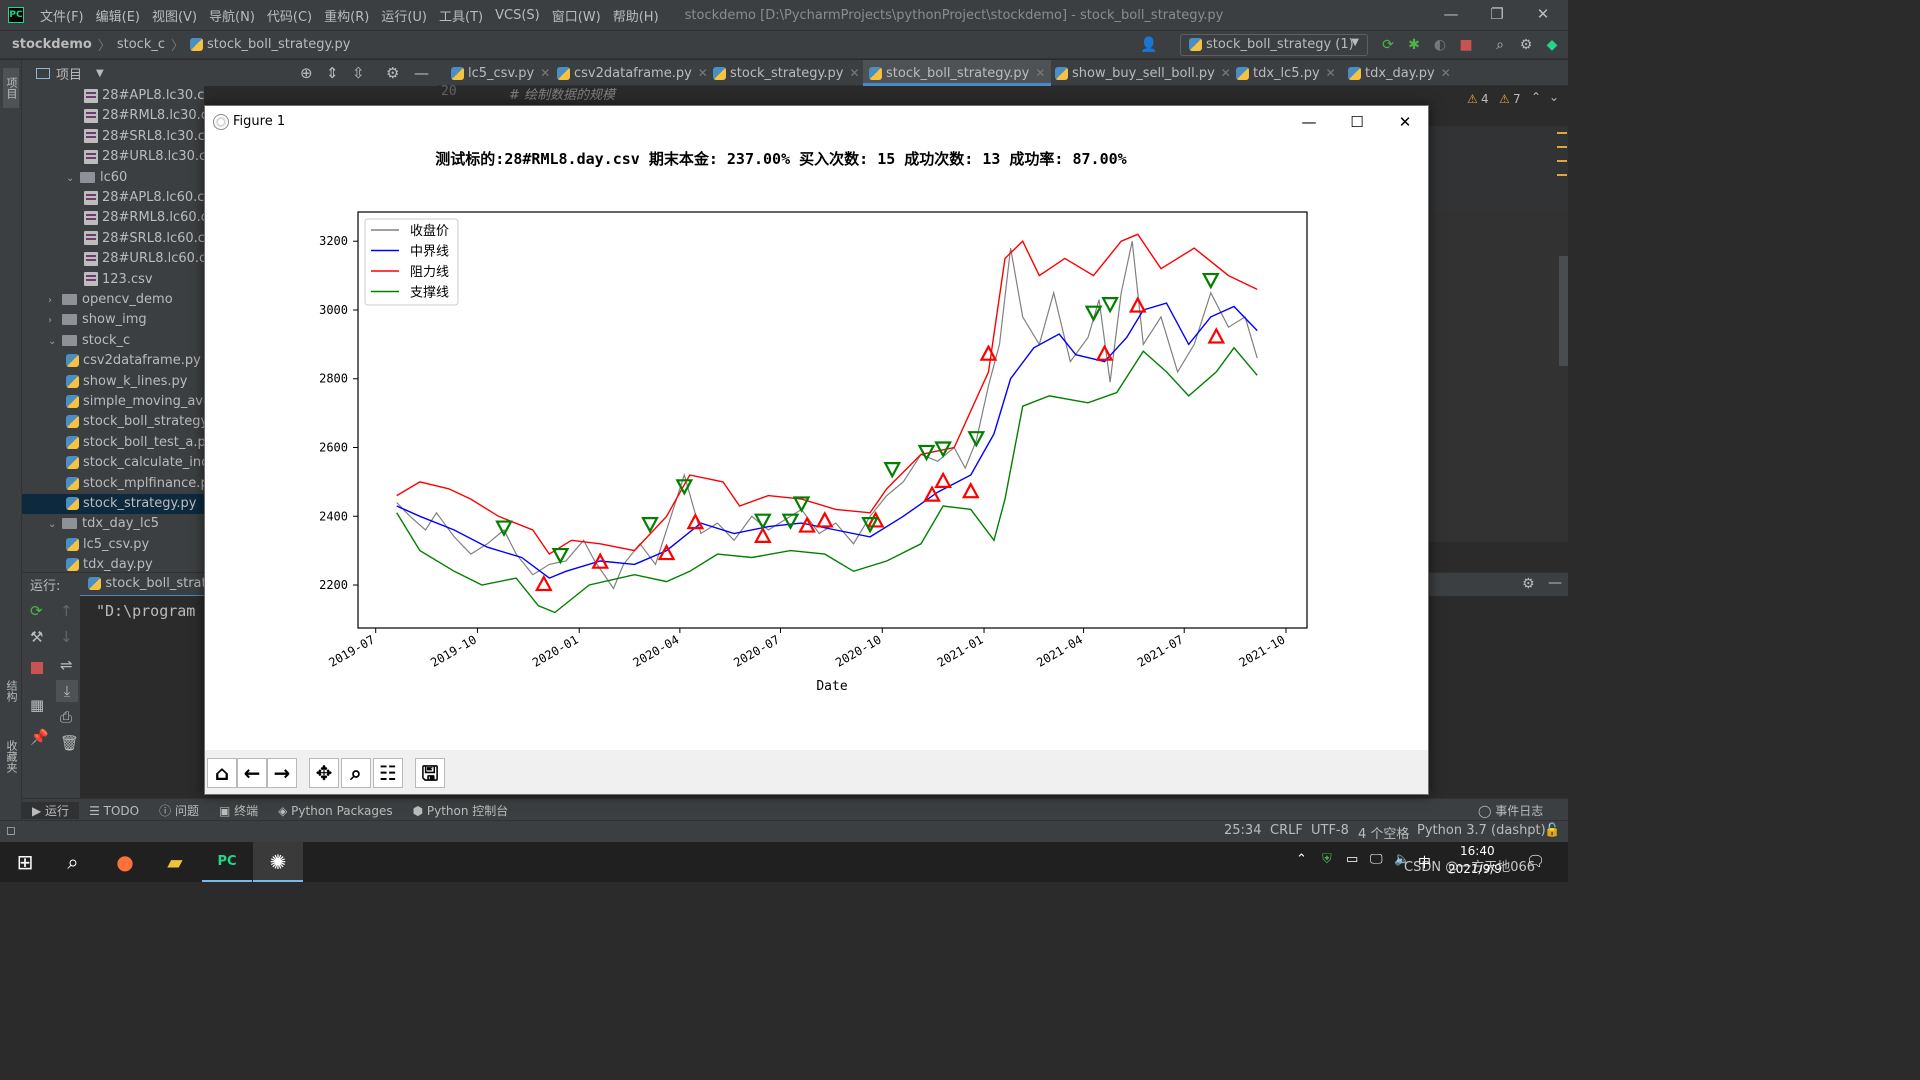 Image resolution: width=1920 pixels, height=1080 pixels. What do you see at coordinates (159, 585) in the screenshot?
I see `run-config-tab: stock_boll_strategy` at bounding box center [159, 585].